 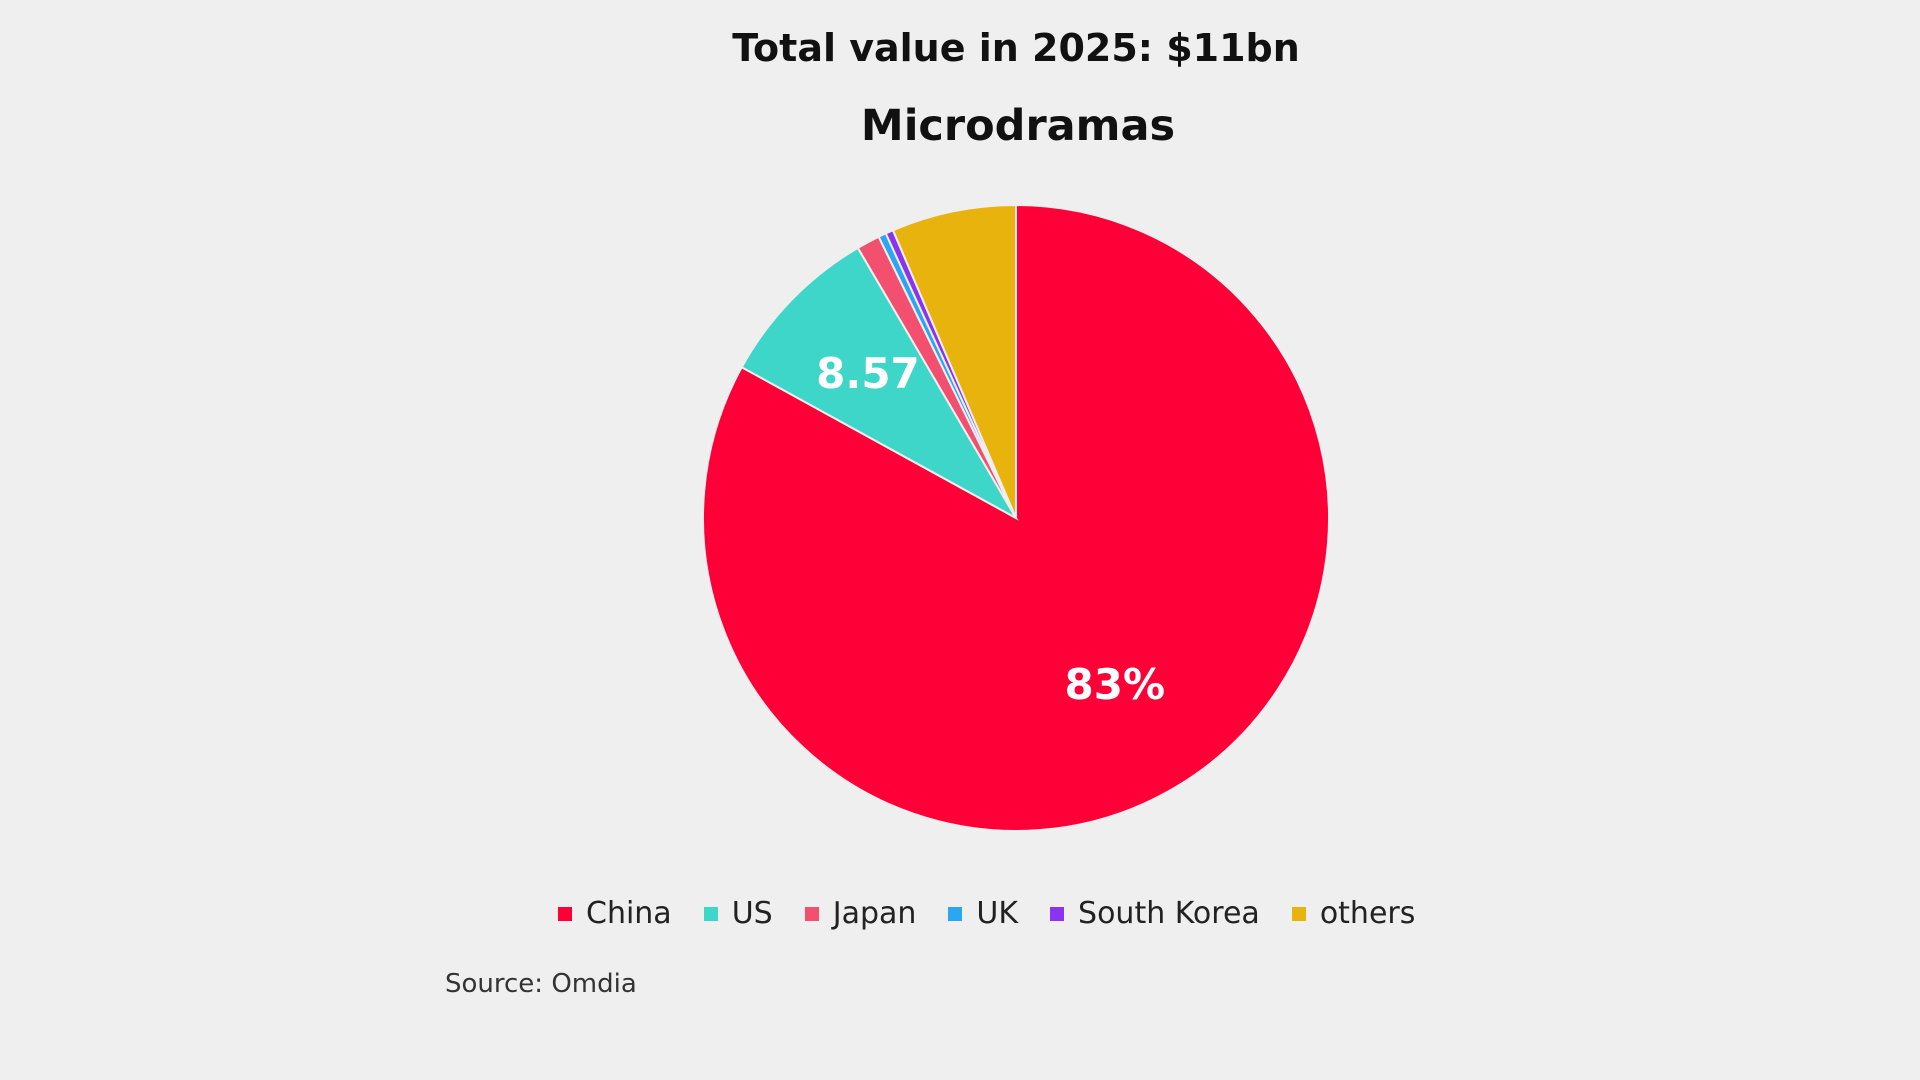 What do you see at coordinates (629, 913) in the screenshot?
I see `legend-label-china: China` at bounding box center [629, 913].